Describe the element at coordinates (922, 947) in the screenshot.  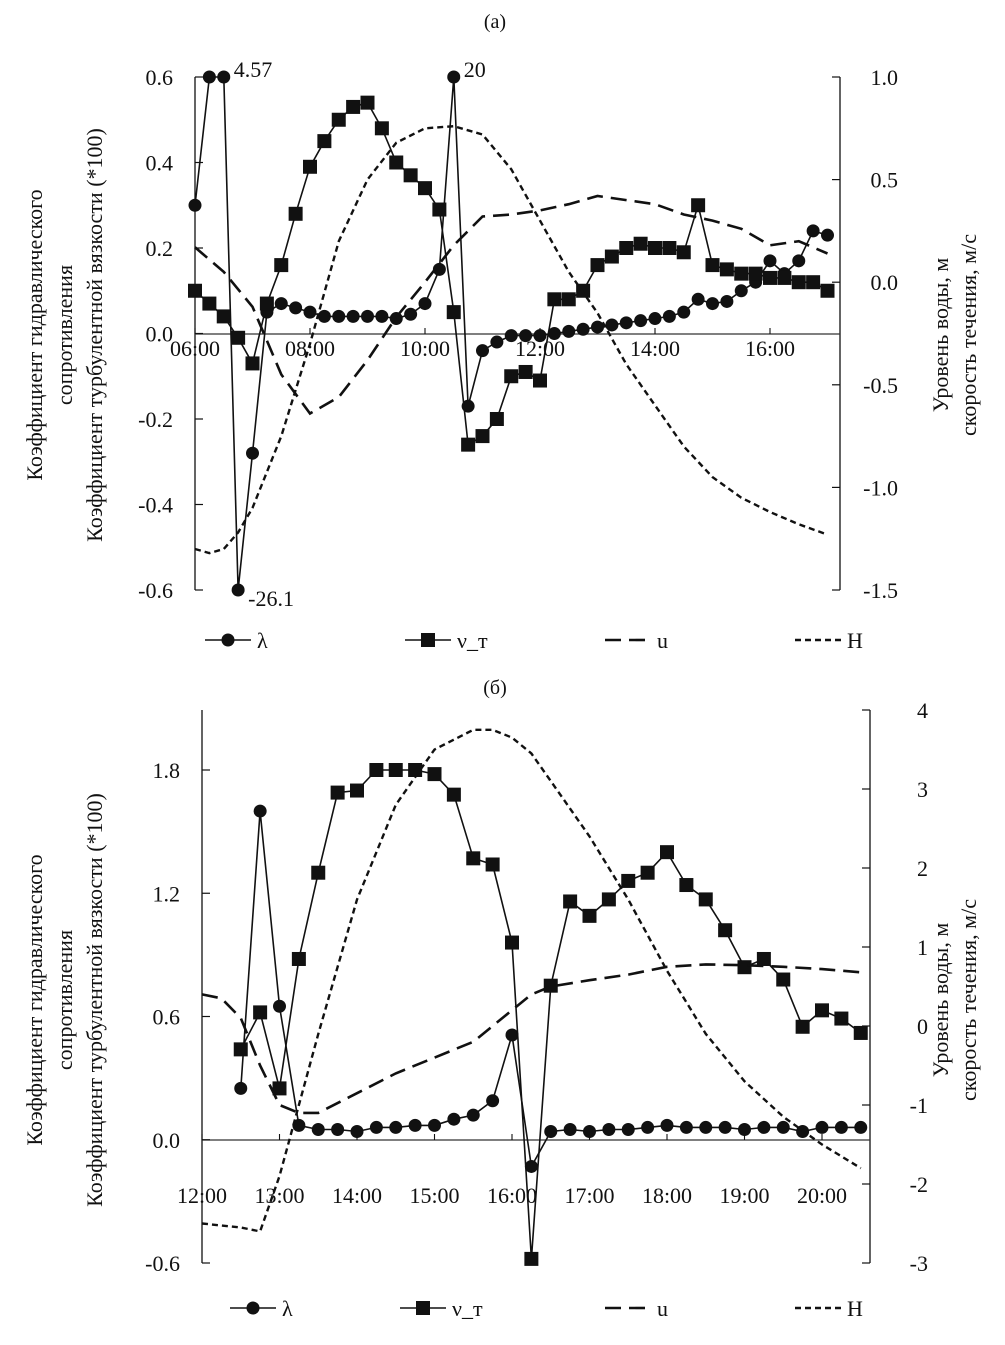
I see `right-tick-label: 1` at that location.